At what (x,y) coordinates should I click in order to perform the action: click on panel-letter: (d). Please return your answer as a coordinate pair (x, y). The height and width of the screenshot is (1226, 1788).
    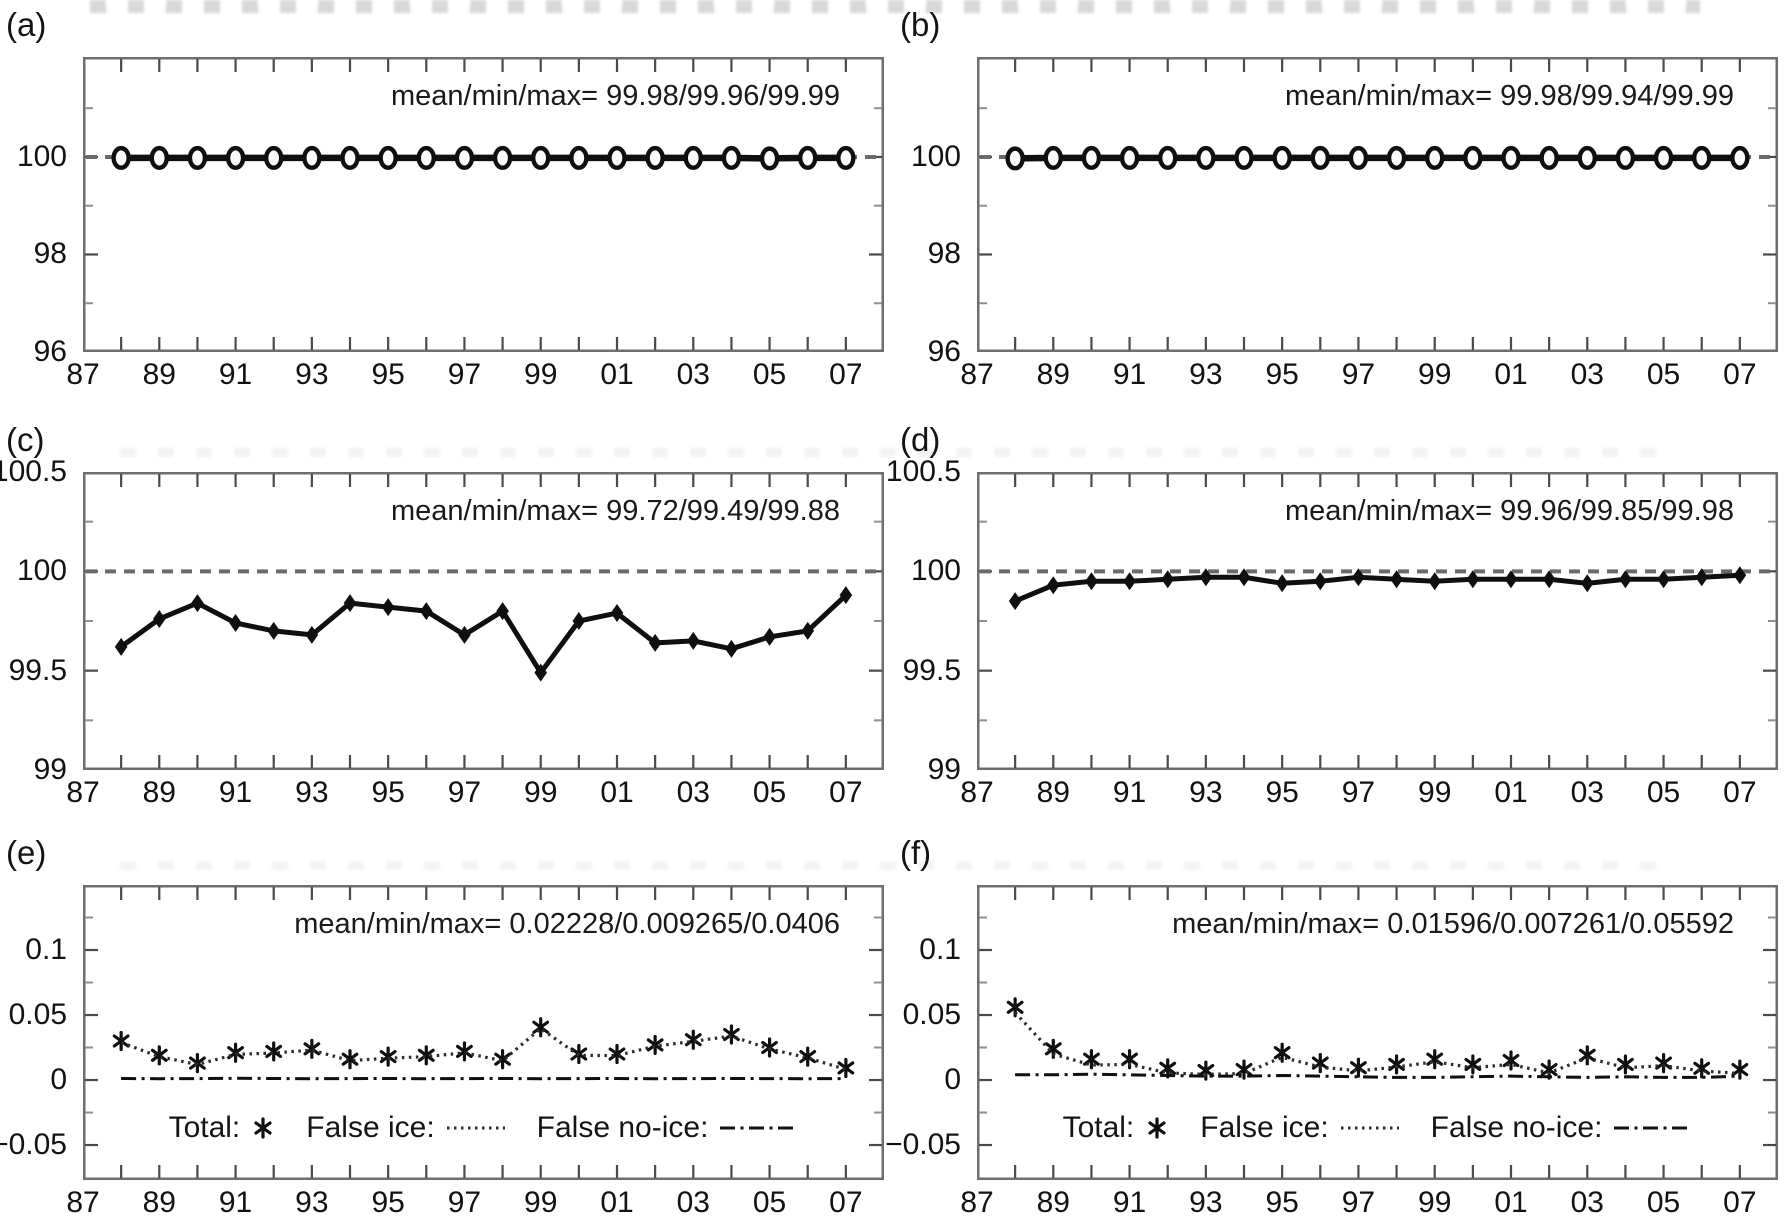
    Looking at the image, I should click on (920, 439).